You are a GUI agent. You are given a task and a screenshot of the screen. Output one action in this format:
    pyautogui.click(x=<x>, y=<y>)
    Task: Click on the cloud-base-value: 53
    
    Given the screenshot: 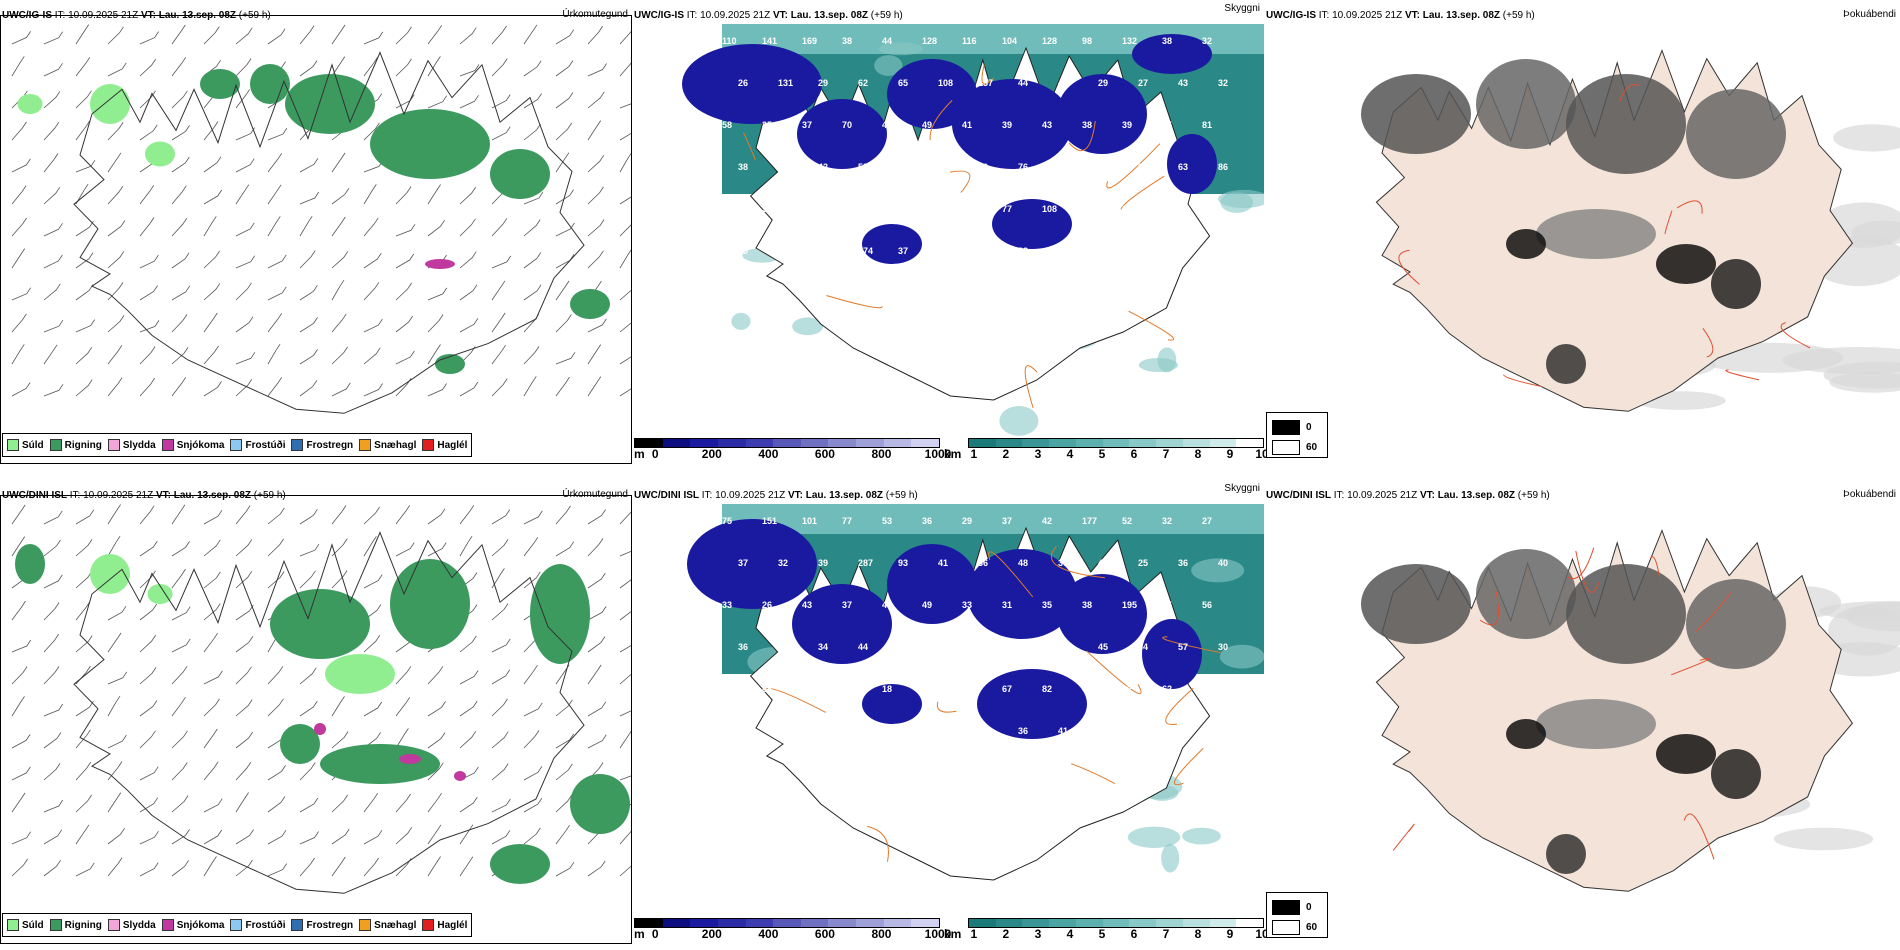 What is the action you would take?
    pyautogui.click(x=887, y=521)
    